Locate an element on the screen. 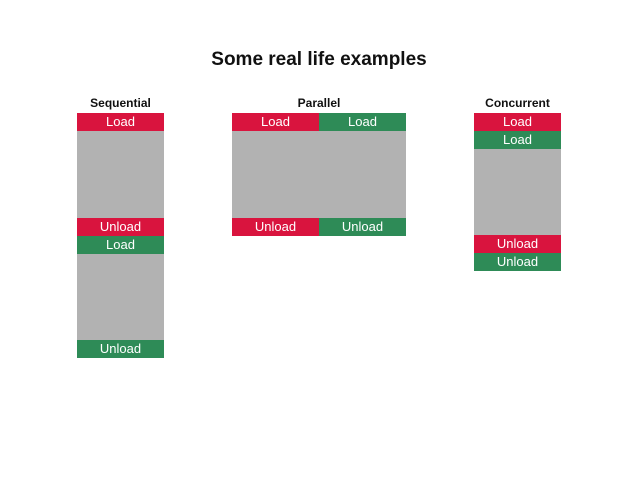 Image resolution: width=638 pixels, height=493 pixels. concurrent-task2-unload: Unload is located at coordinates (517, 262).